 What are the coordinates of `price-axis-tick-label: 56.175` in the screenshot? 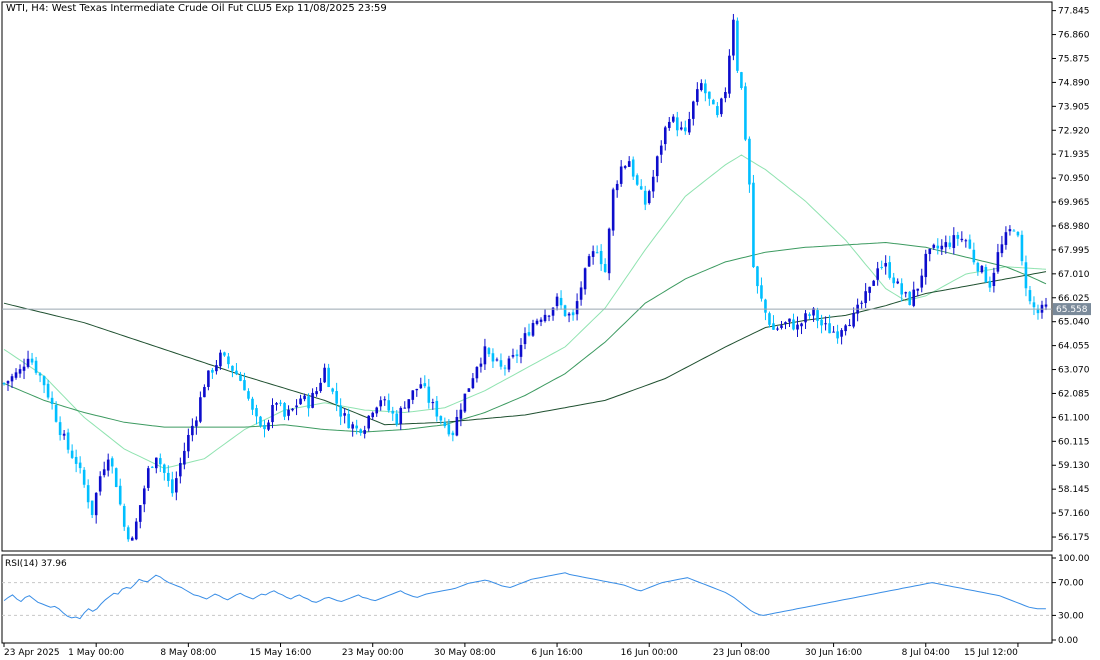 It's located at (1074, 538).